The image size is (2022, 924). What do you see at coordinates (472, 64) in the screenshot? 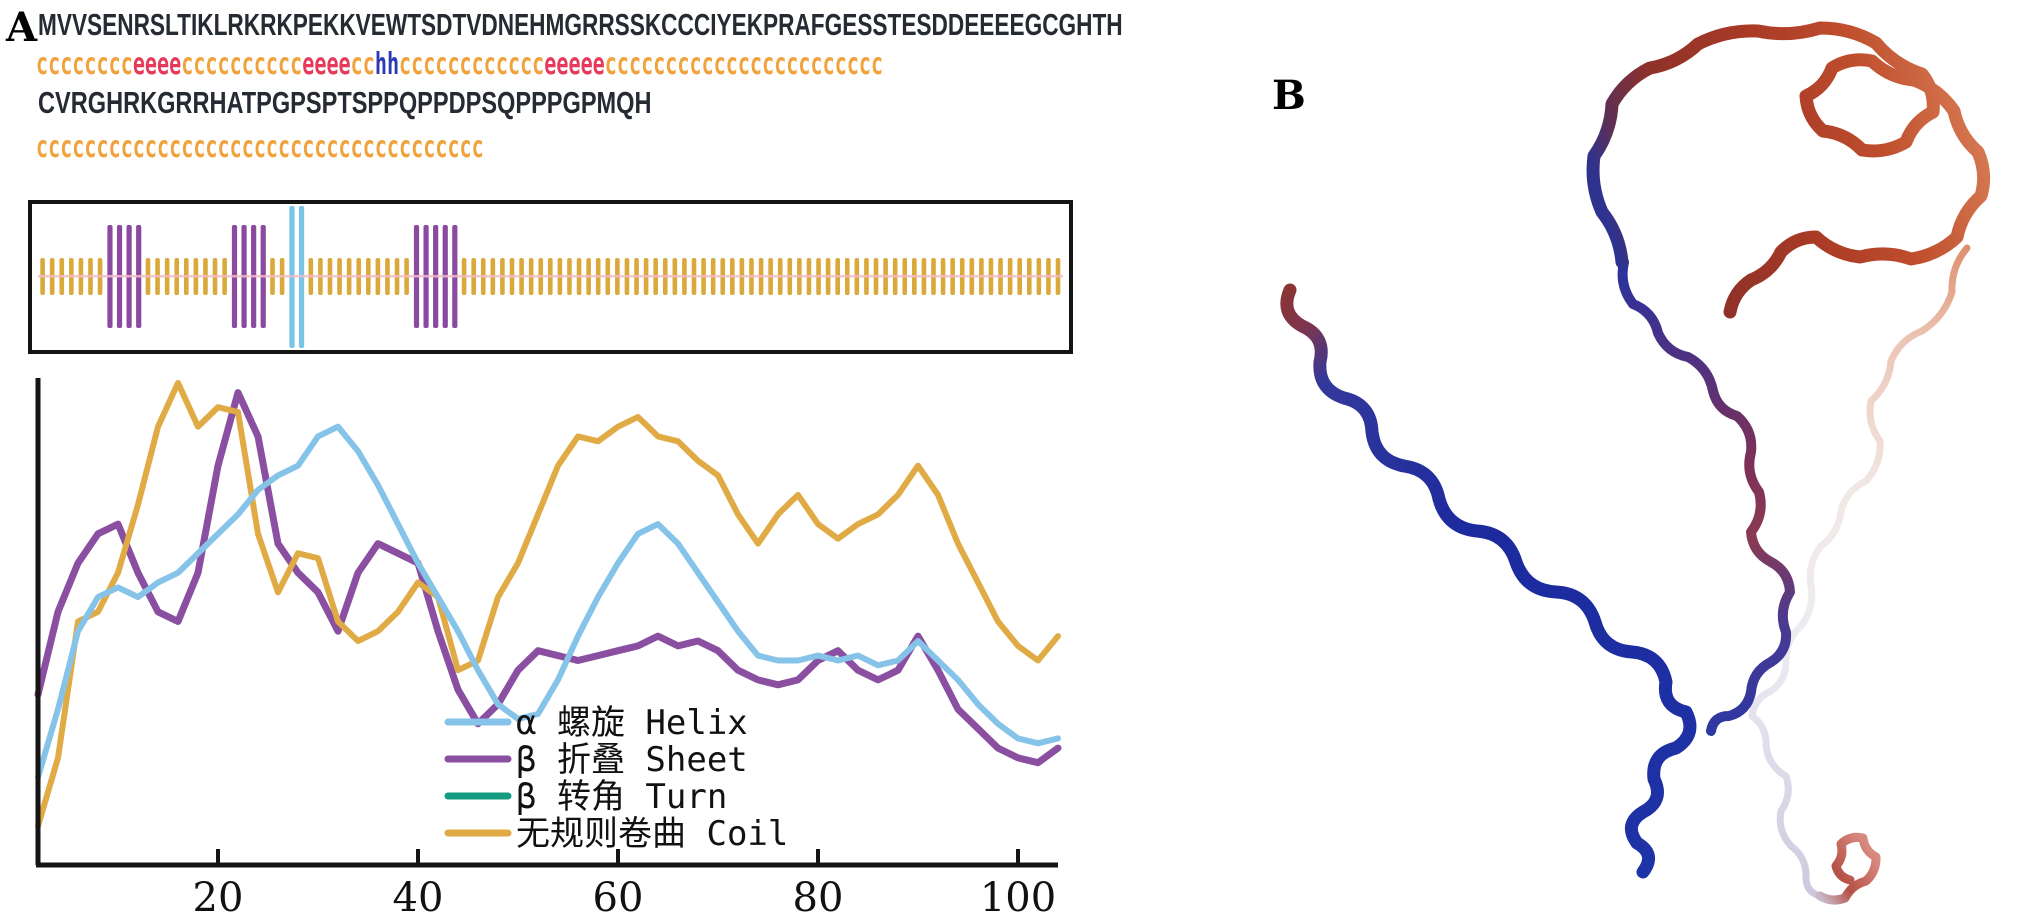
I see `ss-run-coil: cccccccccccc` at bounding box center [472, 64].